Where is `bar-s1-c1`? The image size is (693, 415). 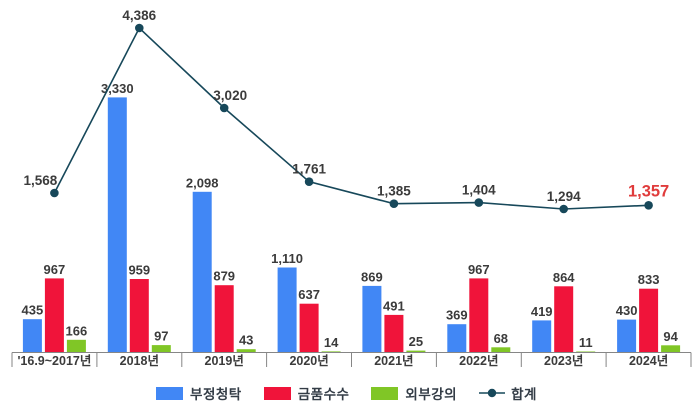 bar-s1-c1 is located at coordinates (139, 316).